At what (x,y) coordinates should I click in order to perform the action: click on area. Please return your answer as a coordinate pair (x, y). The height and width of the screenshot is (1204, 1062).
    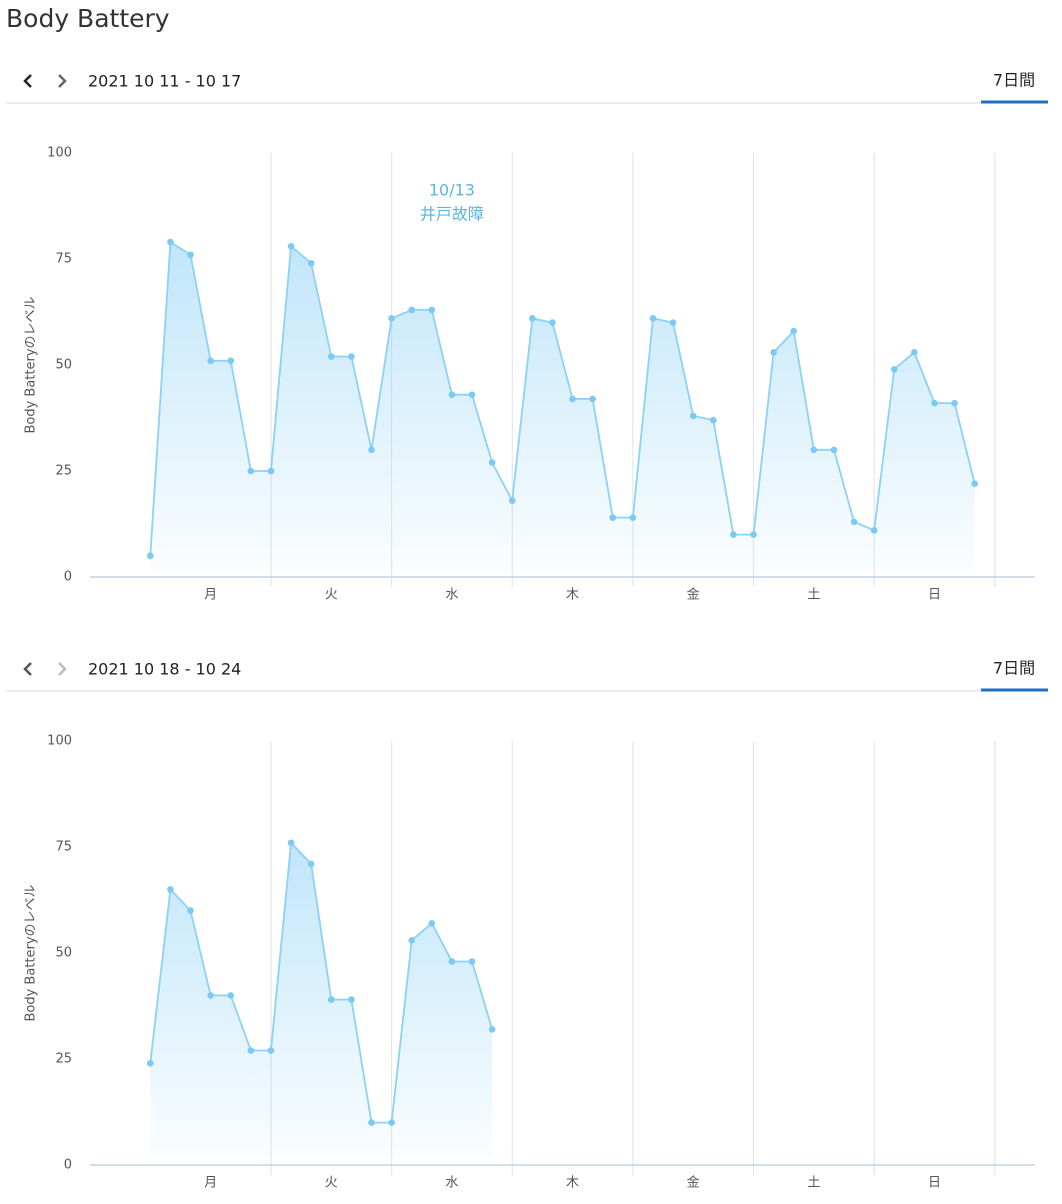
    Looking at the image, I should click on (321, 999).